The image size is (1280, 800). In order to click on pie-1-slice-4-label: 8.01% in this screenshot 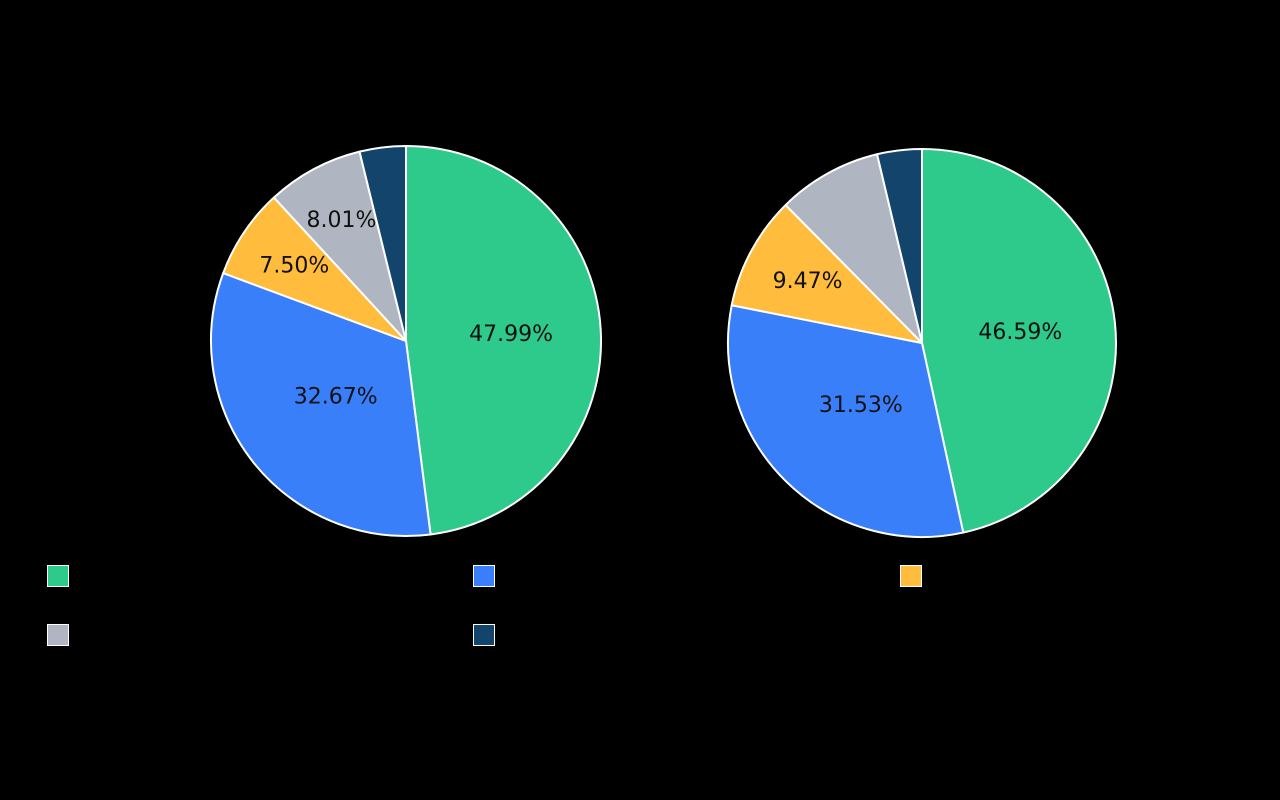, I will do `click(342, 220)`.